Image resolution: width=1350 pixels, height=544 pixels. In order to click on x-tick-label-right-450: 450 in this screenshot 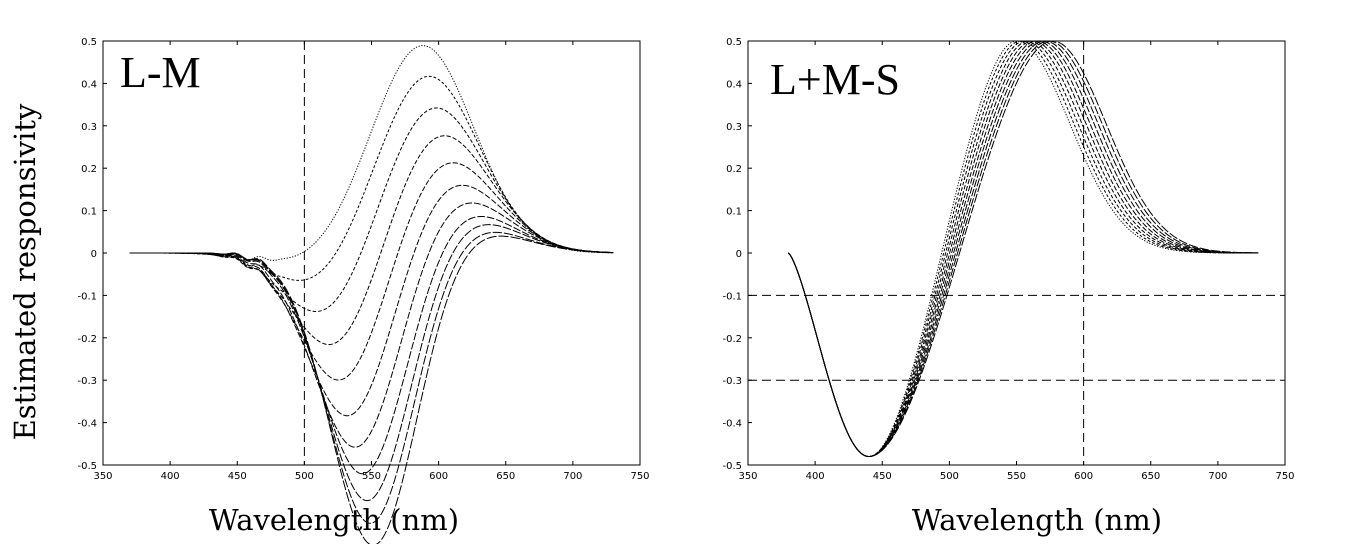, I will do `click(882, 476)`.